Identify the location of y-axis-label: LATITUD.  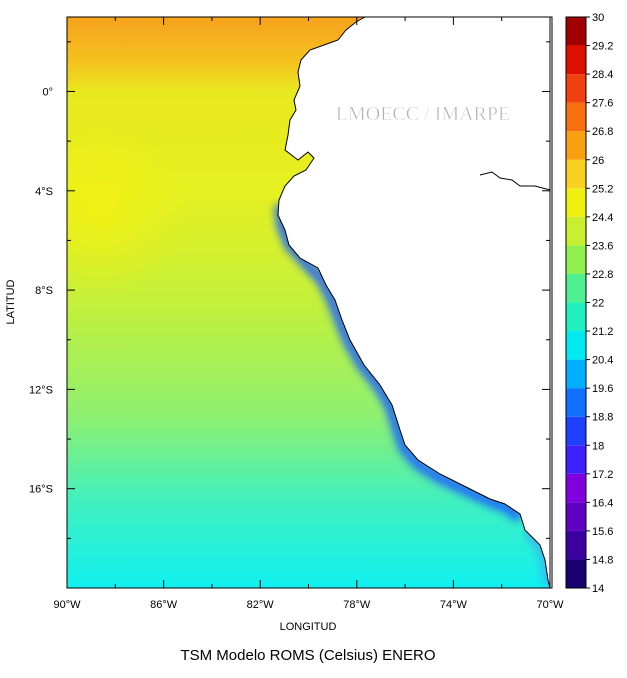
(11, 301).